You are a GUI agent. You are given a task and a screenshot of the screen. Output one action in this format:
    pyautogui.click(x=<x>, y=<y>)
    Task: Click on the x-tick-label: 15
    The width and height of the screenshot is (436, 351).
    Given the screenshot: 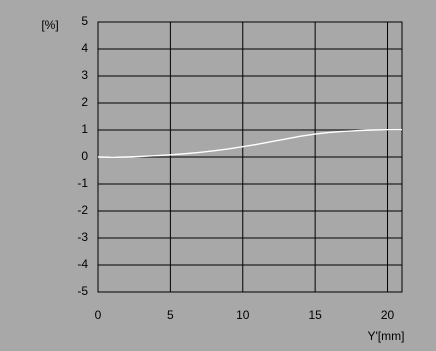 What is the action you would take?
    pyautogui.click(x=315, y=315)
    